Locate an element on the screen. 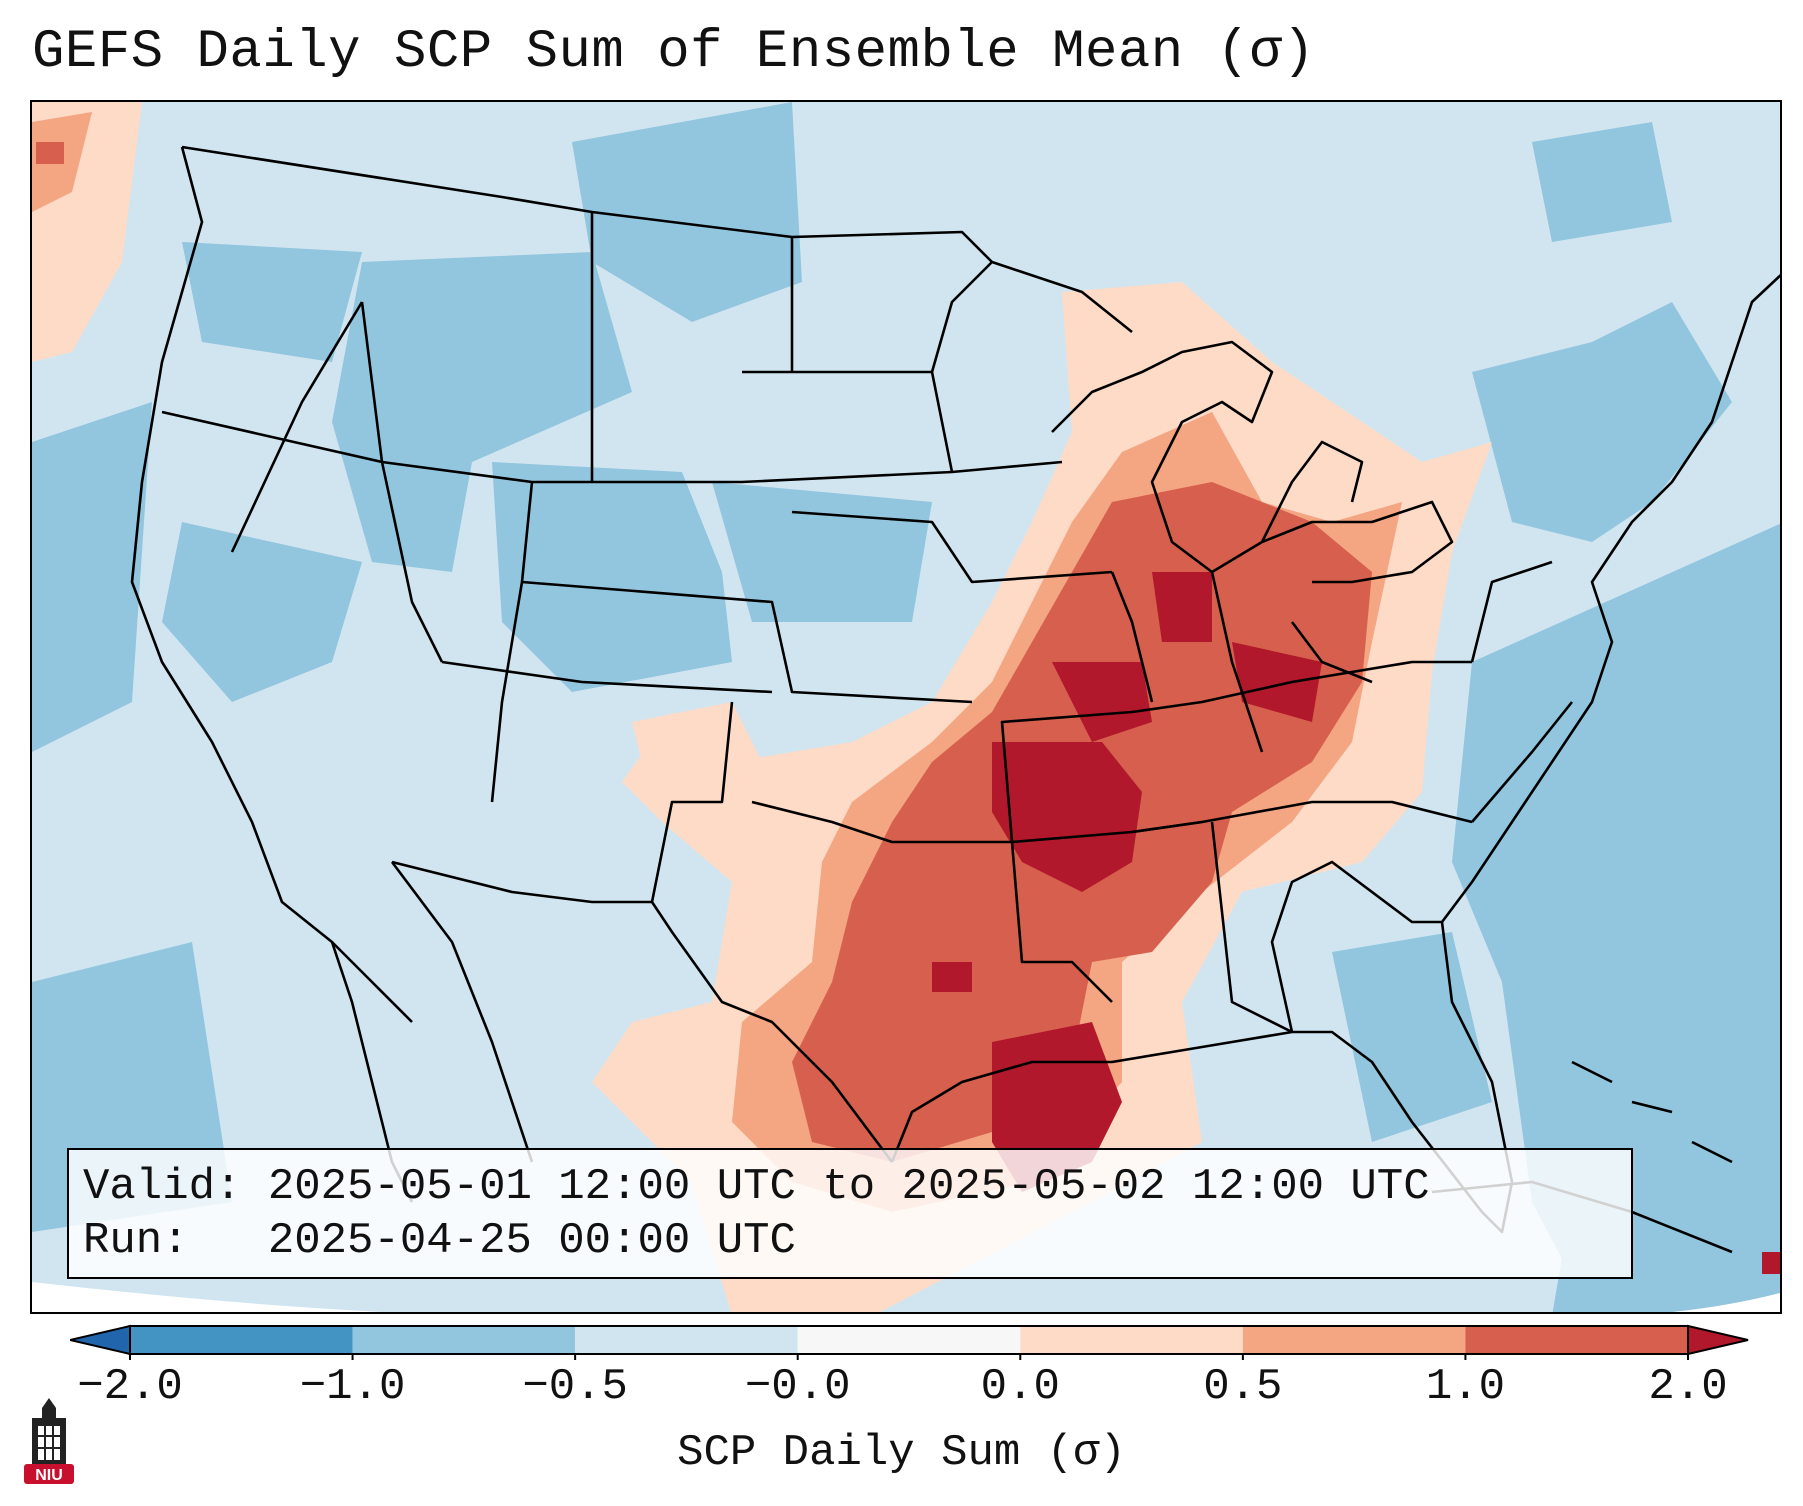  projection-edge is located at coordinates (906, 1297).